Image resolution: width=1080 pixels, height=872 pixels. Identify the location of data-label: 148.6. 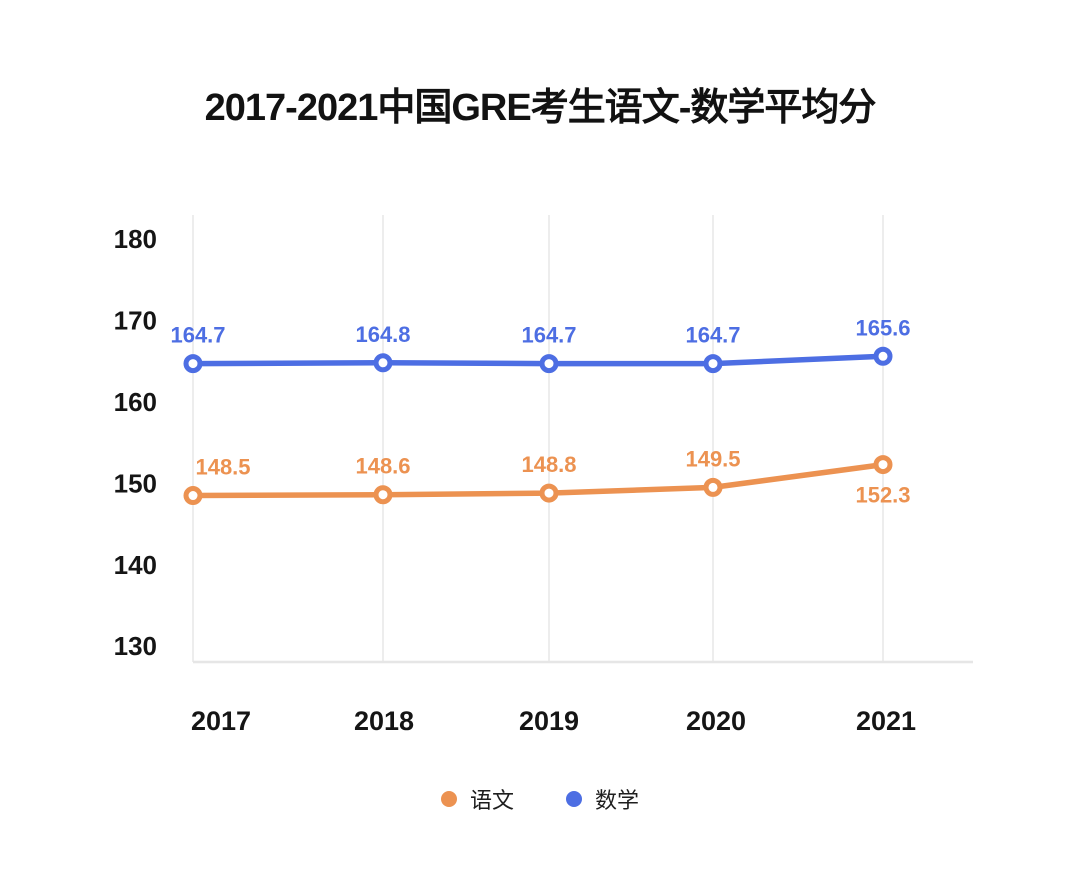
(382, 466).